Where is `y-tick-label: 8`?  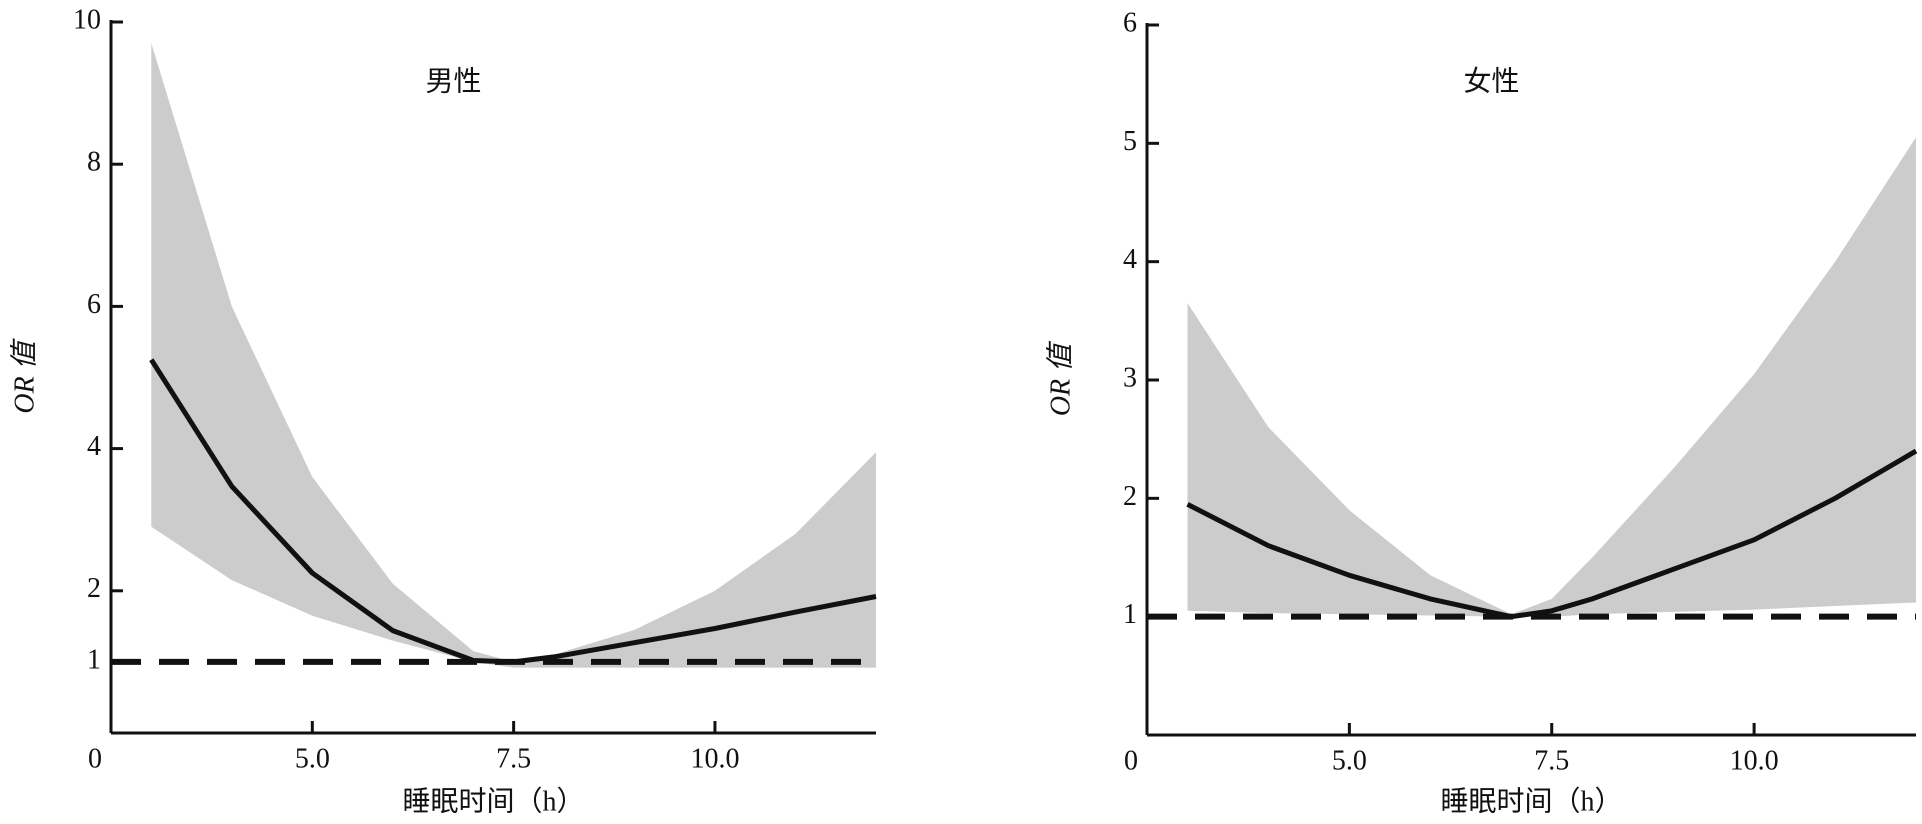
y-tick-label: 8 is located at coordinates (94, 162).